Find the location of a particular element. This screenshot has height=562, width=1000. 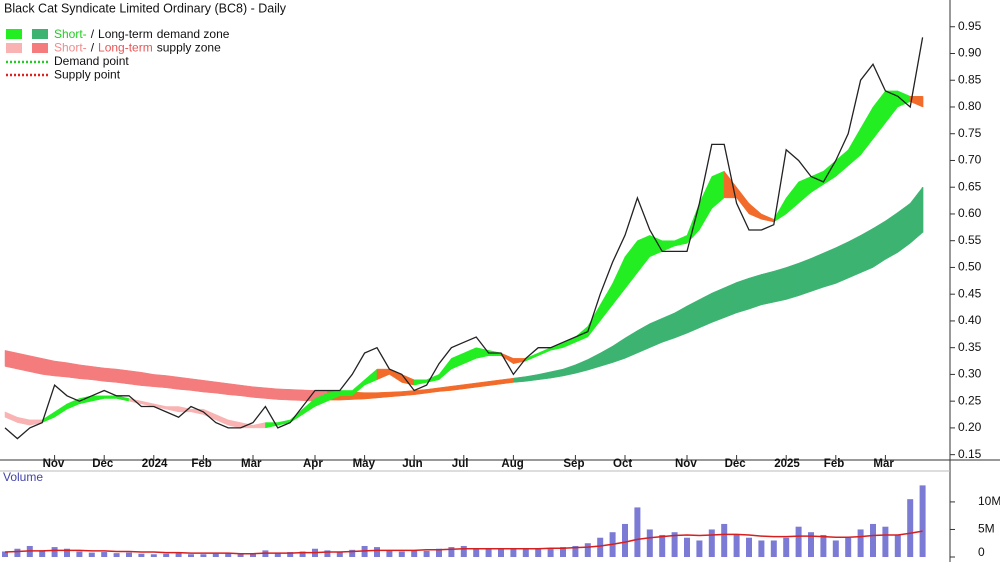

y-tick-label: 0.65 is located at coordinates (970, 186).